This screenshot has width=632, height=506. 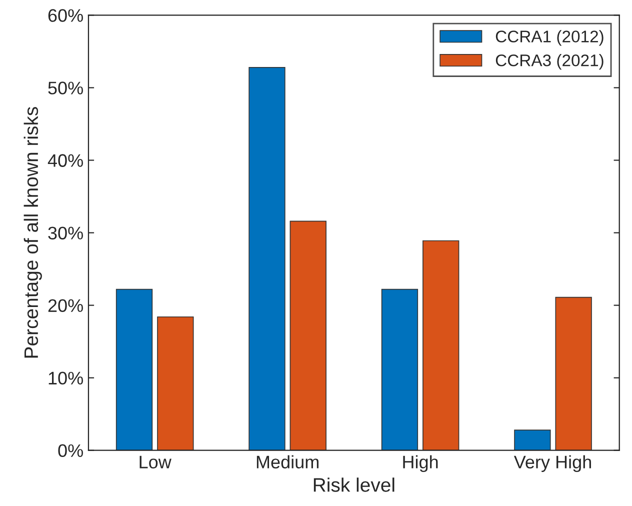 What do you see at coordinates (354, 485) in the screenshot?
I see `x-axis-title: Risk level` at bounding box center [354, 485].